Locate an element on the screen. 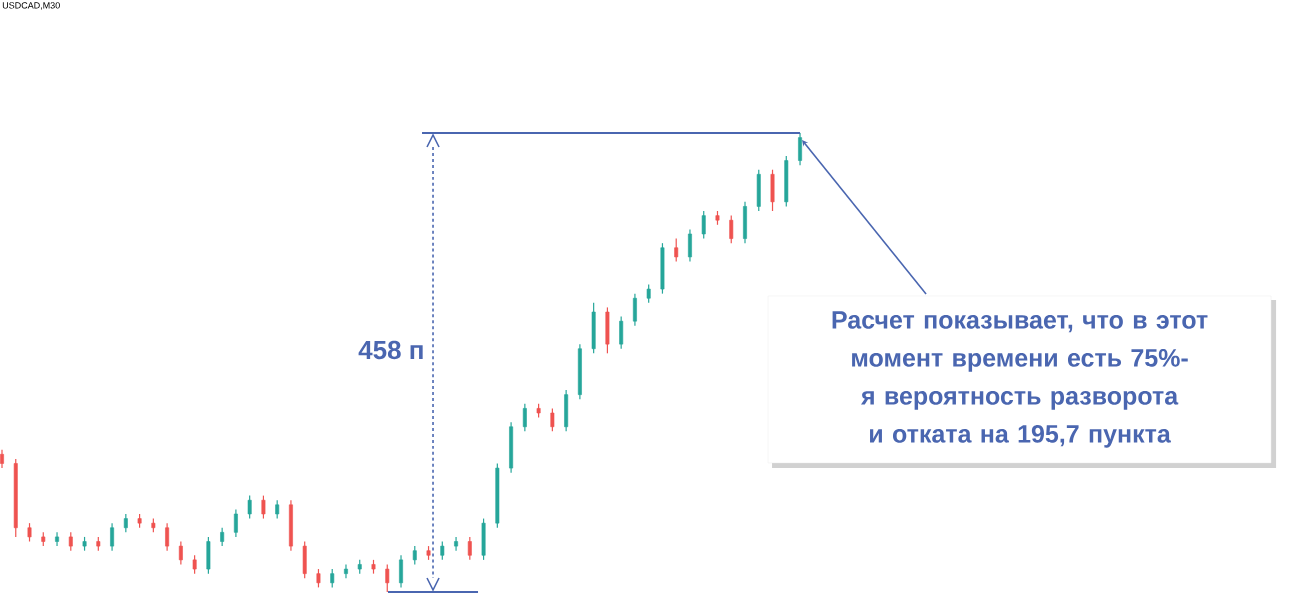  chart-title: USDCAD,M30 is located at coordinates (31, 6).